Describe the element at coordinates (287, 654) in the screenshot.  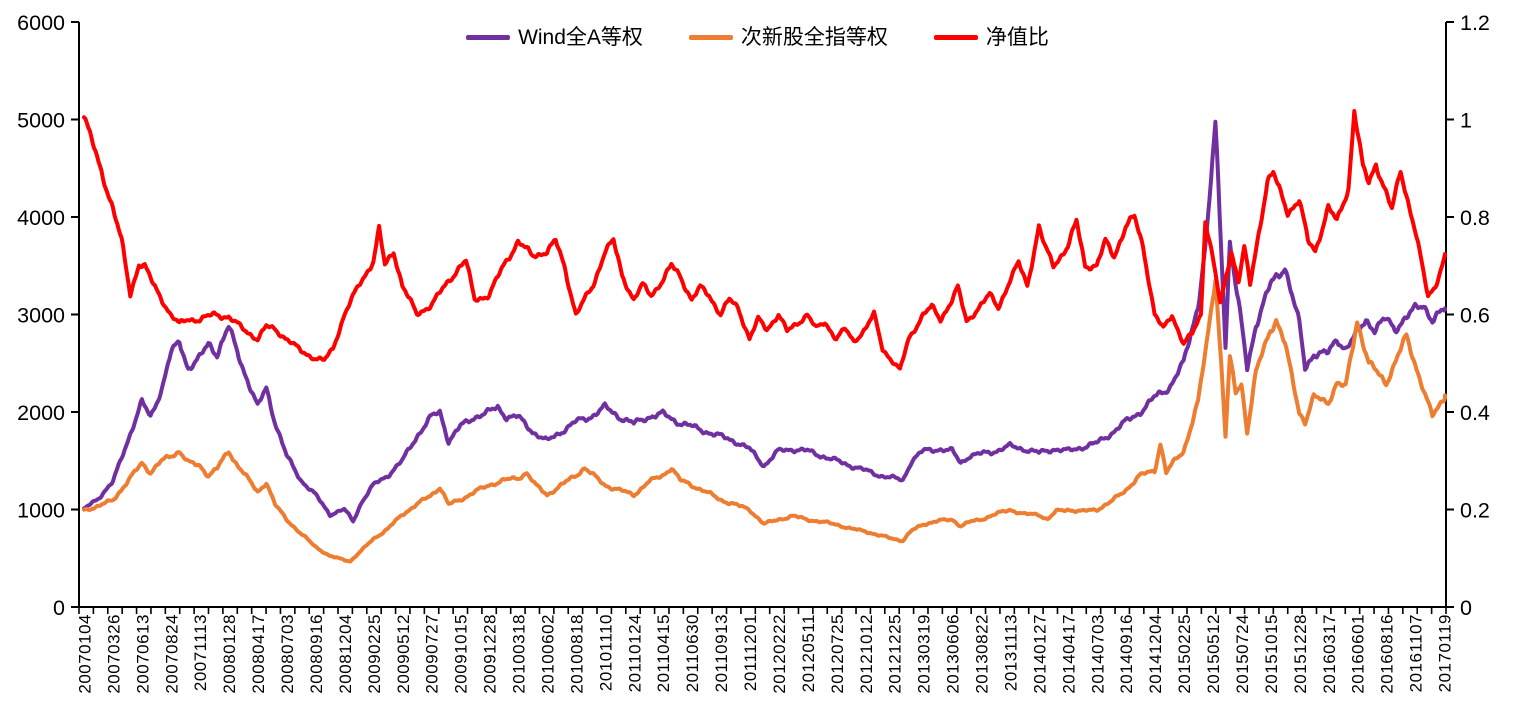
I see `svg-text: 20080703` at that location.